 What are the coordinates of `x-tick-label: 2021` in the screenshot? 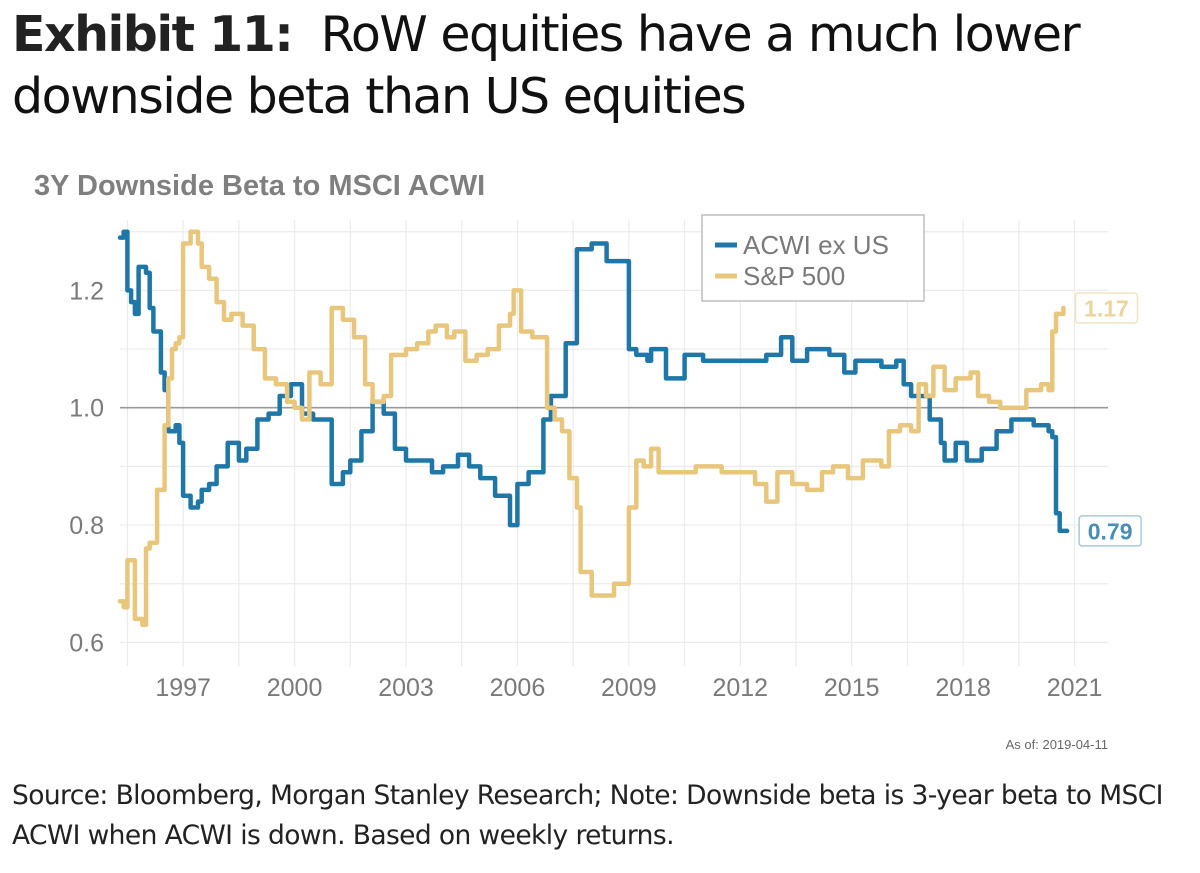 It's located at (1075, 688).